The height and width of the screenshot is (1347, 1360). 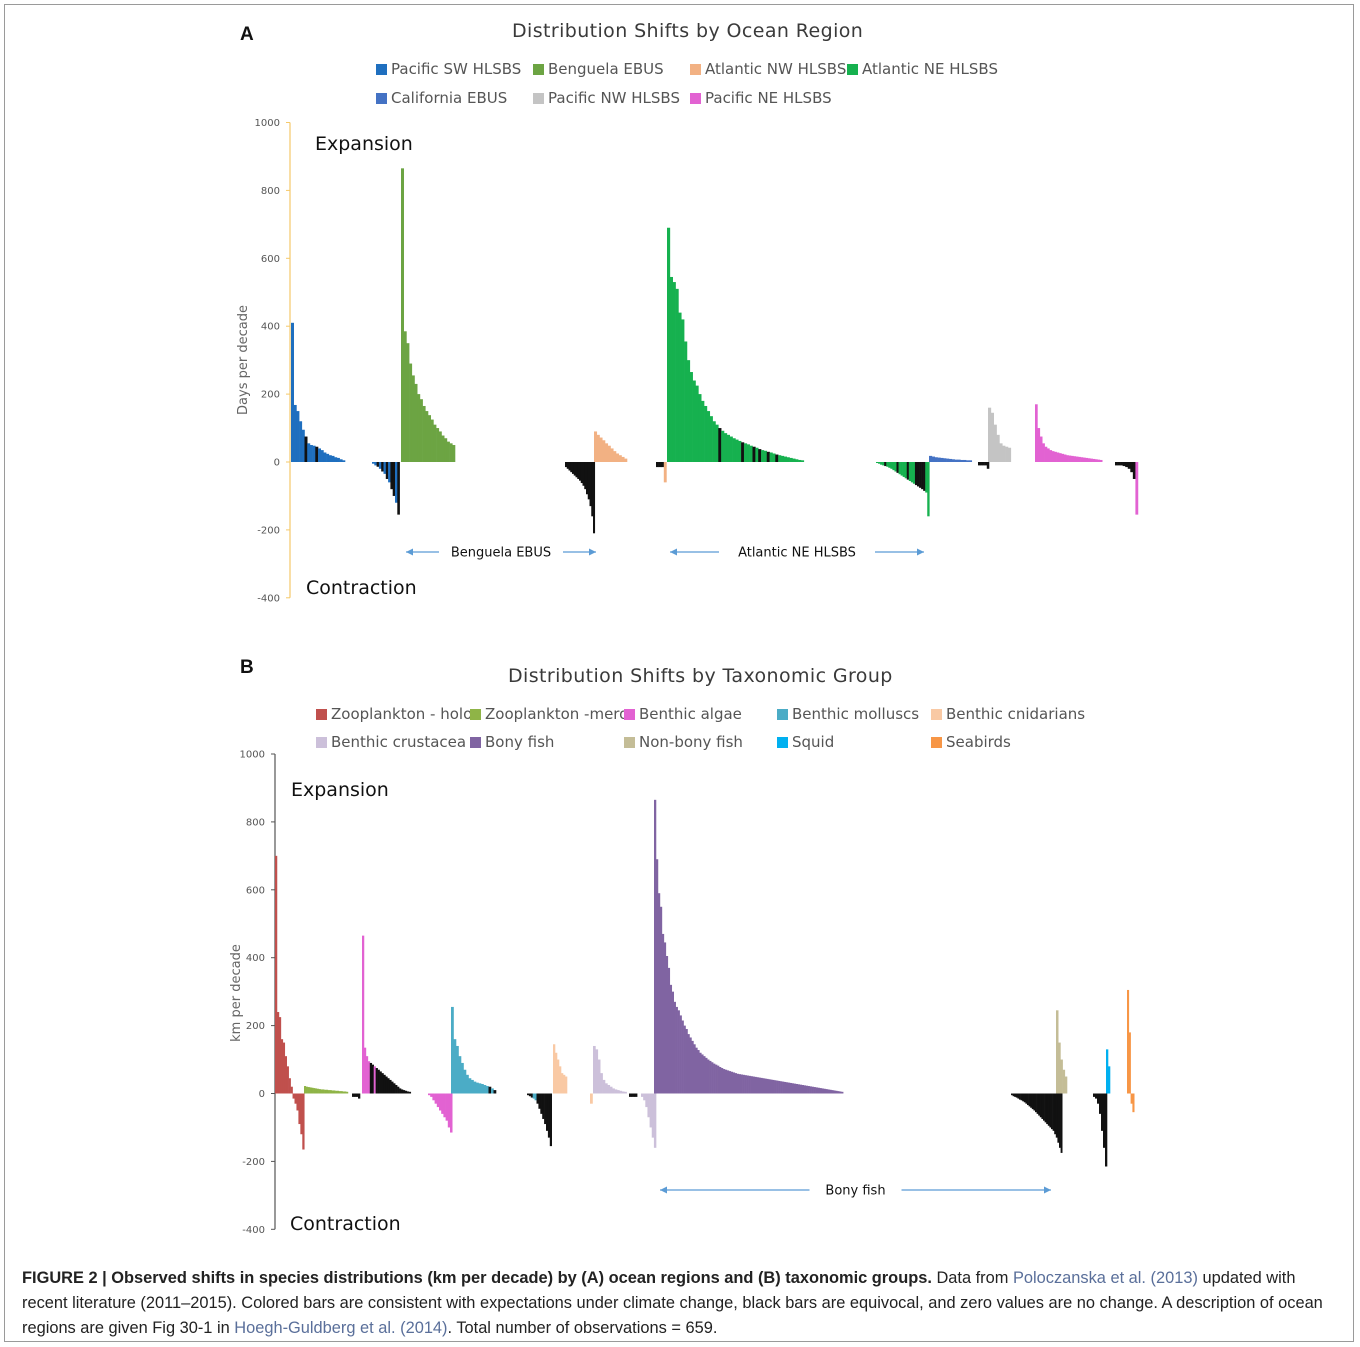 What do you see at coordinates (776, 69) in the screenshot?
I see `legend-label: Atlantic NW HLSBS` at bounding box center [776, 69].